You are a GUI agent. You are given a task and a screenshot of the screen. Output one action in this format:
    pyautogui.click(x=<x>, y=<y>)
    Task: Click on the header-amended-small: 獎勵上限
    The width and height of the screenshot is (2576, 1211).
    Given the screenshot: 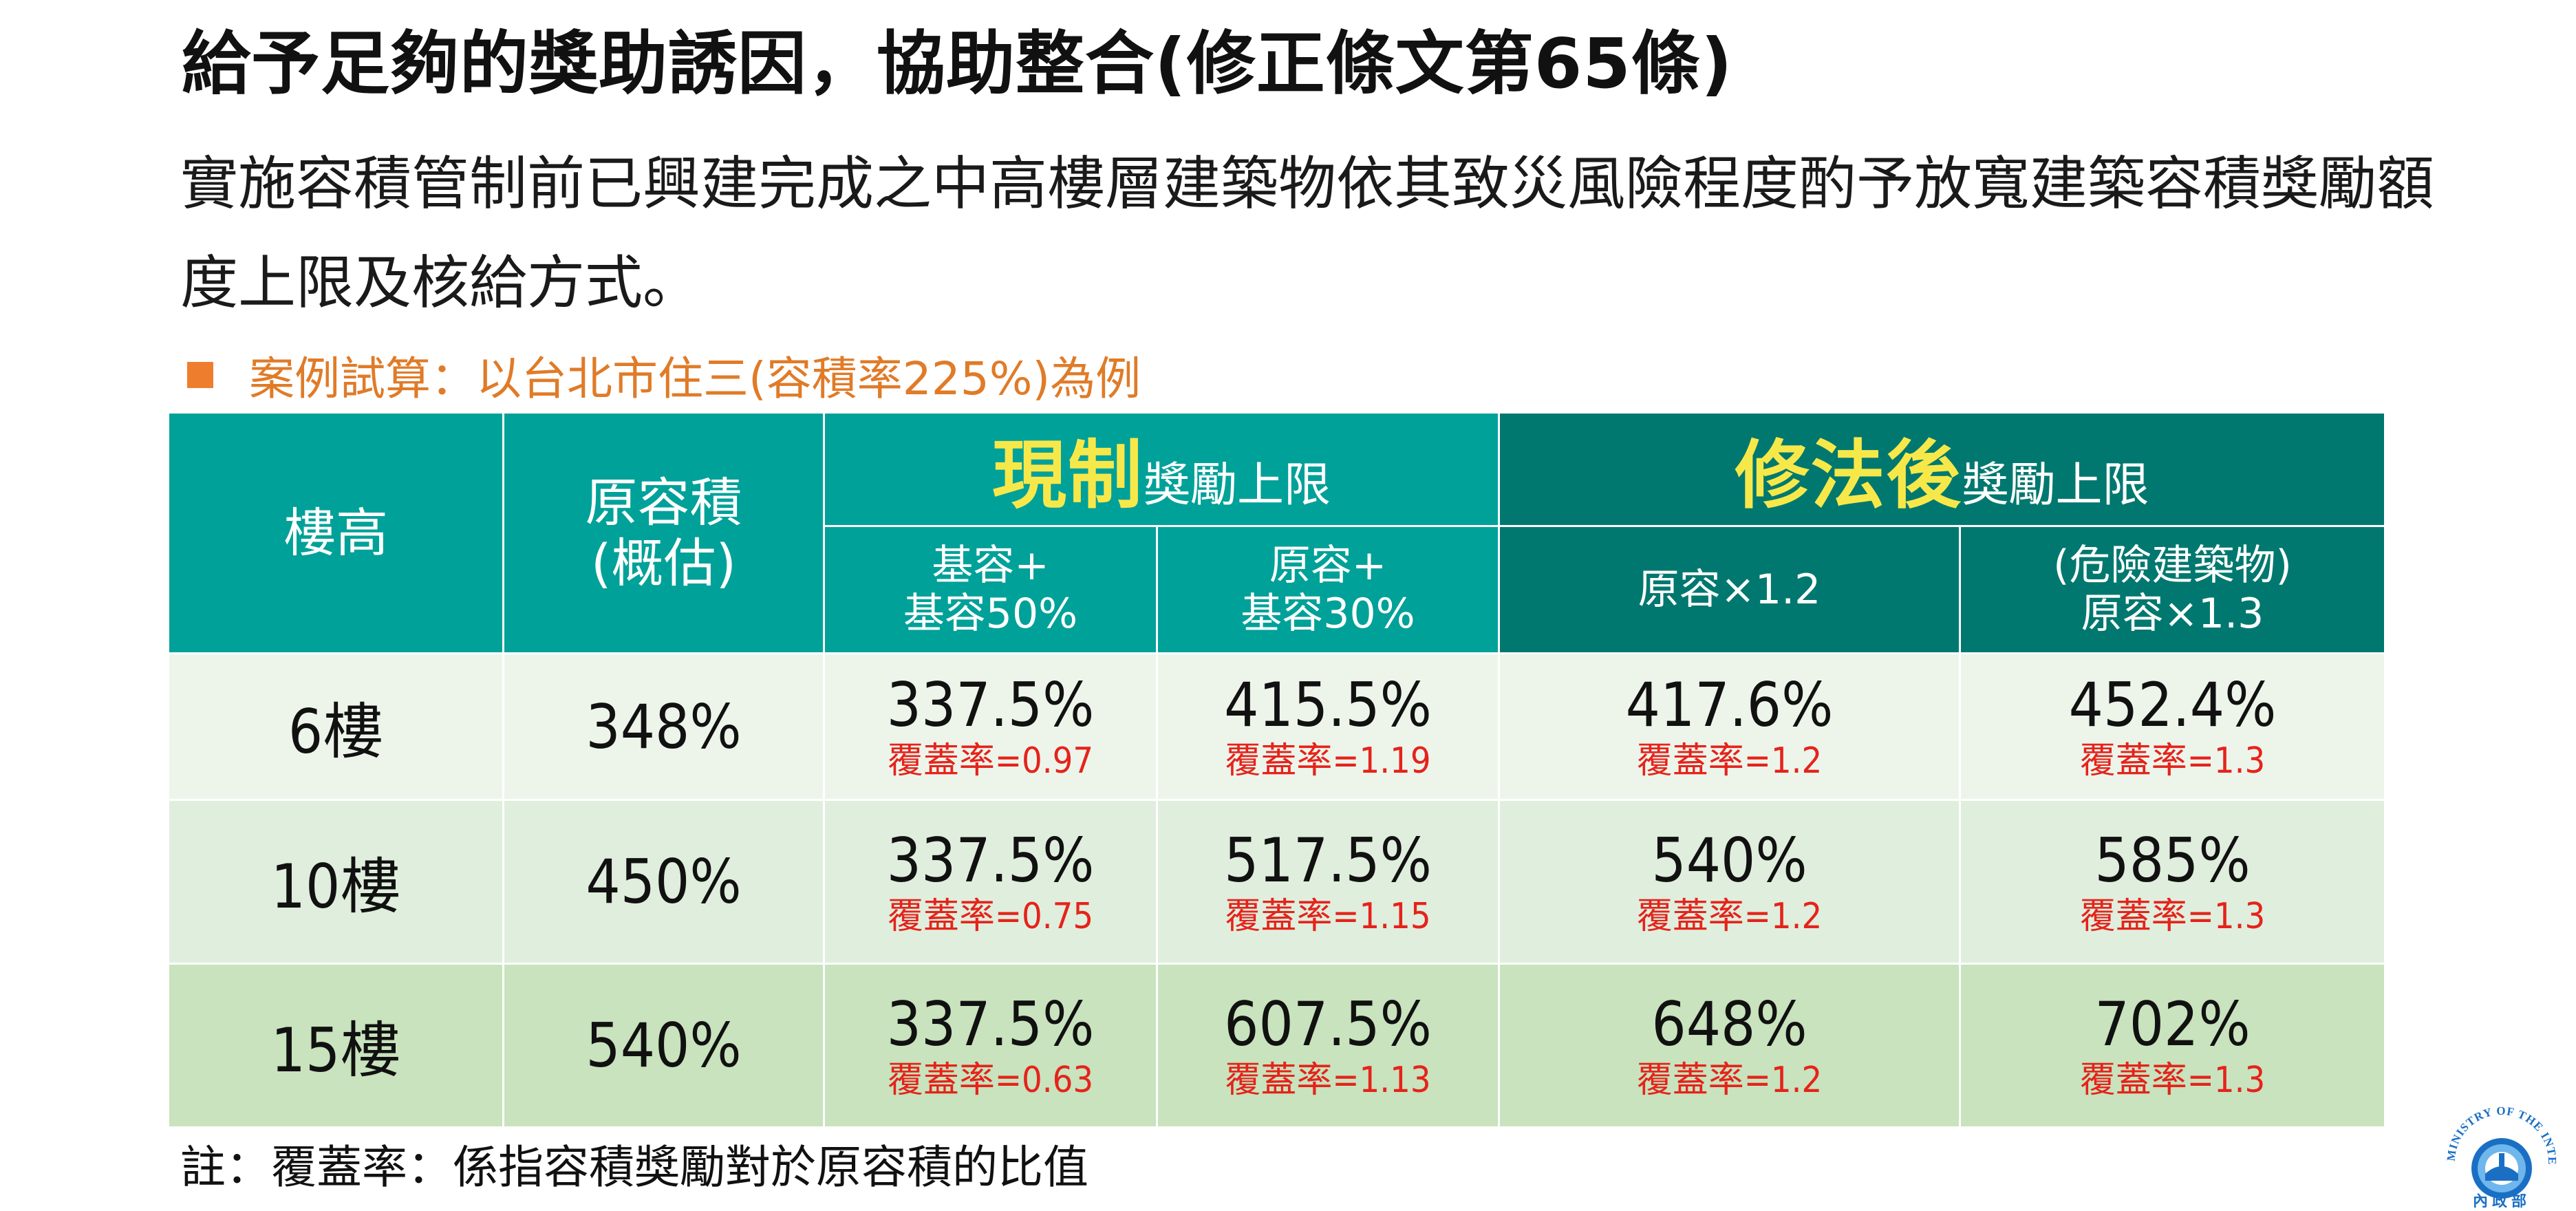 What is the action you would take?
    pyautogui.click(x=2056, y=485)
    